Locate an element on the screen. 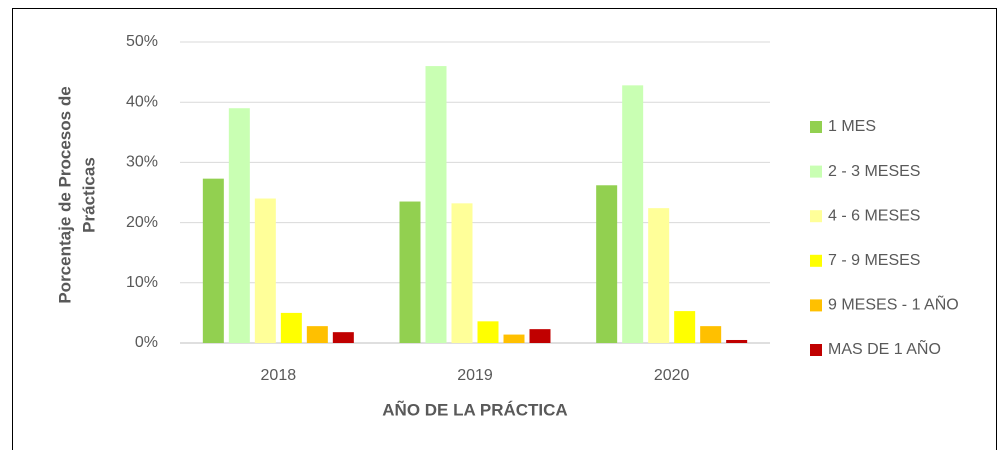 Image resolution: width=1007 pixels, height=450 pixels. legend-label: MAS DE 1 AÑO is located at coordinates (884, 348).